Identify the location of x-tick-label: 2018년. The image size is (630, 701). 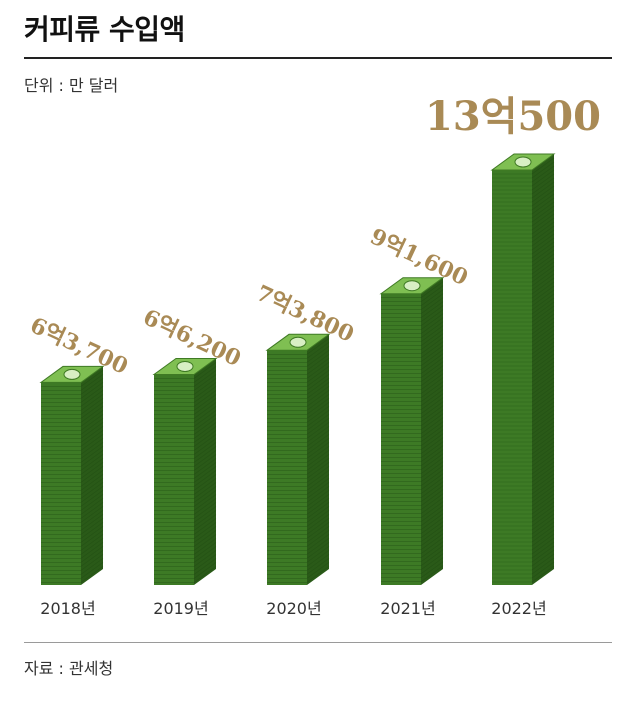
(67, 608).